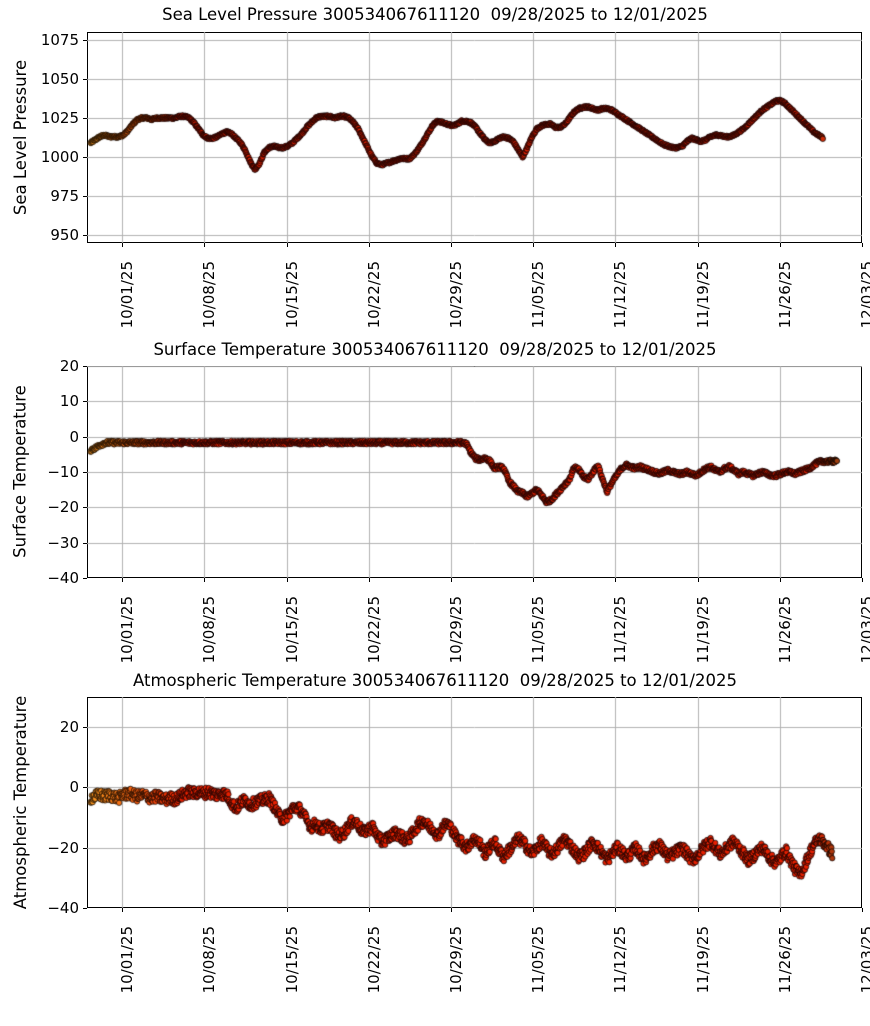  Describe the element at coordinates (64, 235) in the screenshot. I see `y-tick-label: 950` at that location.